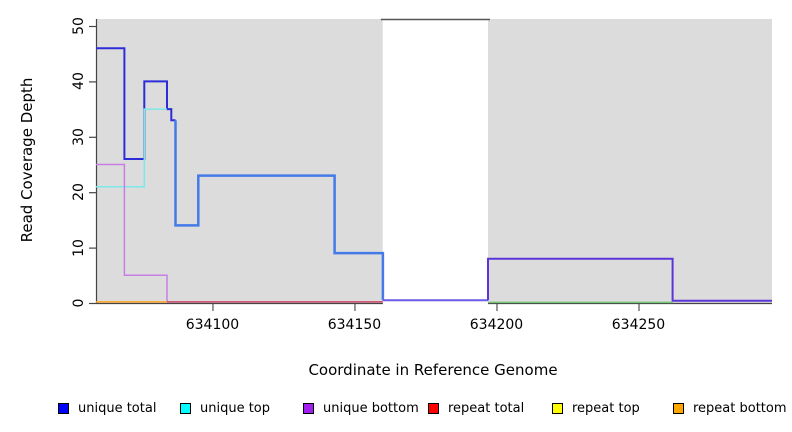  Describe the element at coordinates (79, 192) in the screenshot. I see `y-tick-label: 20` at that location.